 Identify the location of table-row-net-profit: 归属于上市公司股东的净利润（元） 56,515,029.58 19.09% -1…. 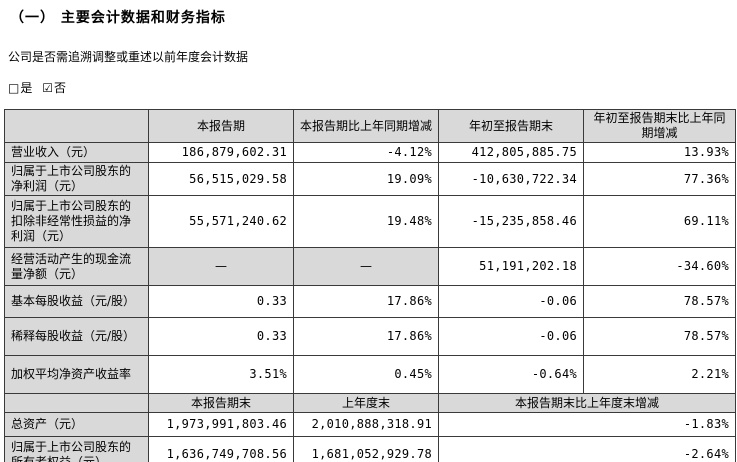
(370, 179).